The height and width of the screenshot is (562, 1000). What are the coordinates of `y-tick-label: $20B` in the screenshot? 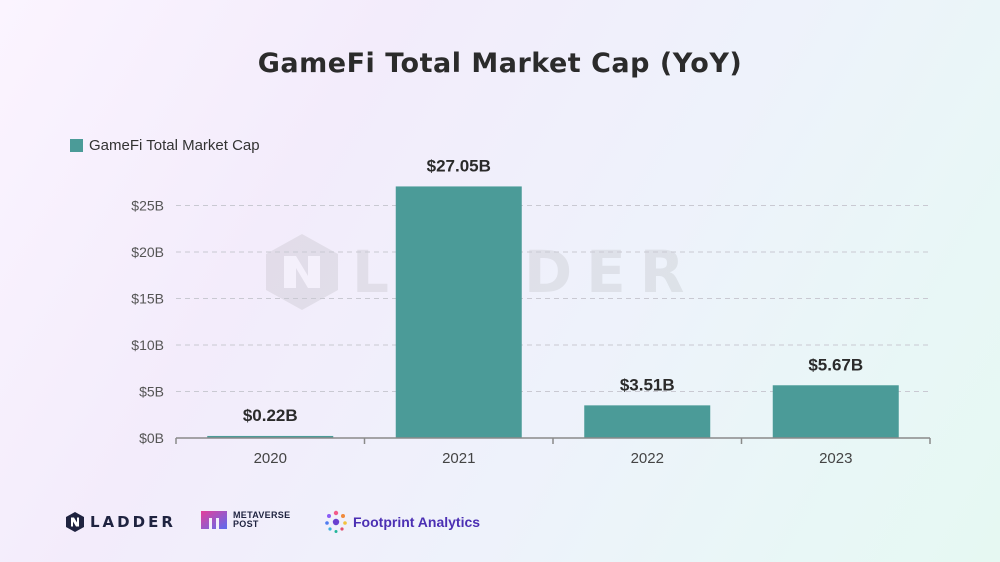 It's located at (147, 252).